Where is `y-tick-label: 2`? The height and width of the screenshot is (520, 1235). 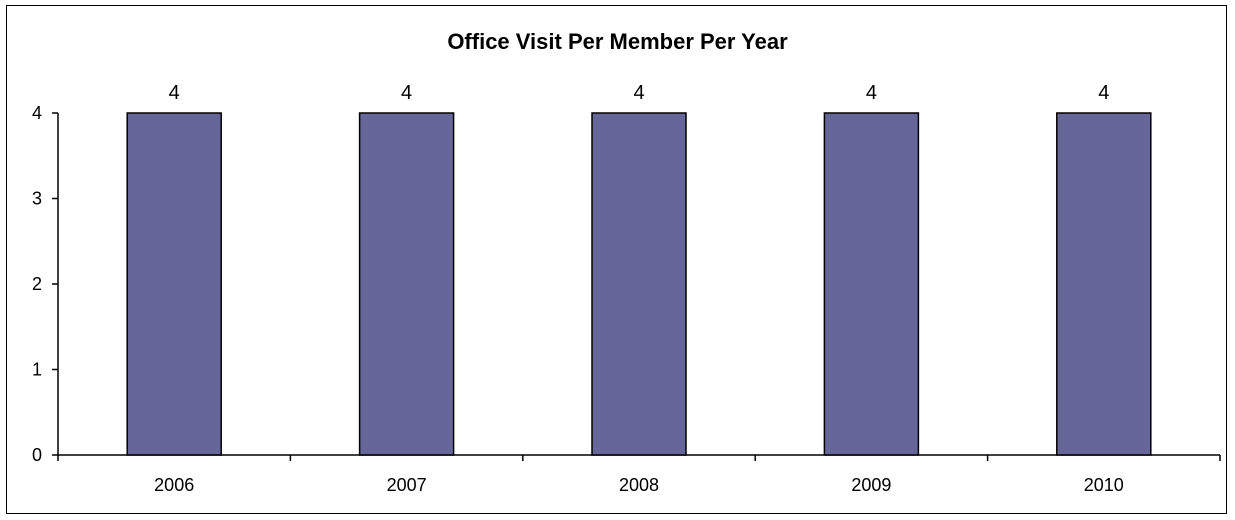 y-tick-label: 2 is located at coordinates (37, 284).